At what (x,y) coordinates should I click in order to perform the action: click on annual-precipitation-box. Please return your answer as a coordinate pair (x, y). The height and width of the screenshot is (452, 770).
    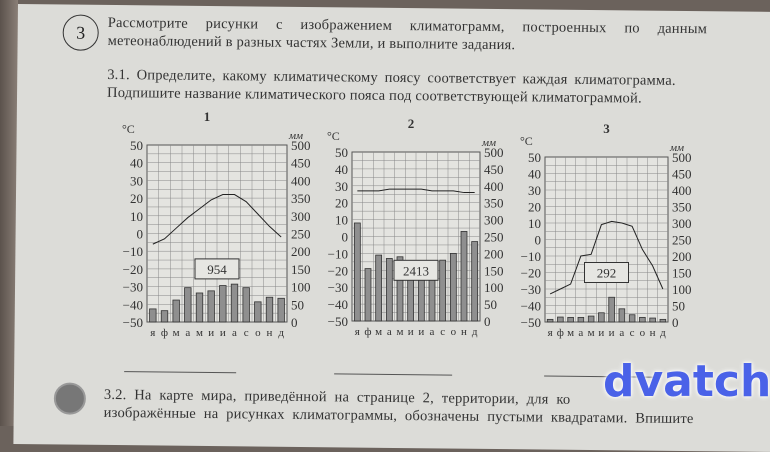
    Looking at the image, I should click on (606, 272).